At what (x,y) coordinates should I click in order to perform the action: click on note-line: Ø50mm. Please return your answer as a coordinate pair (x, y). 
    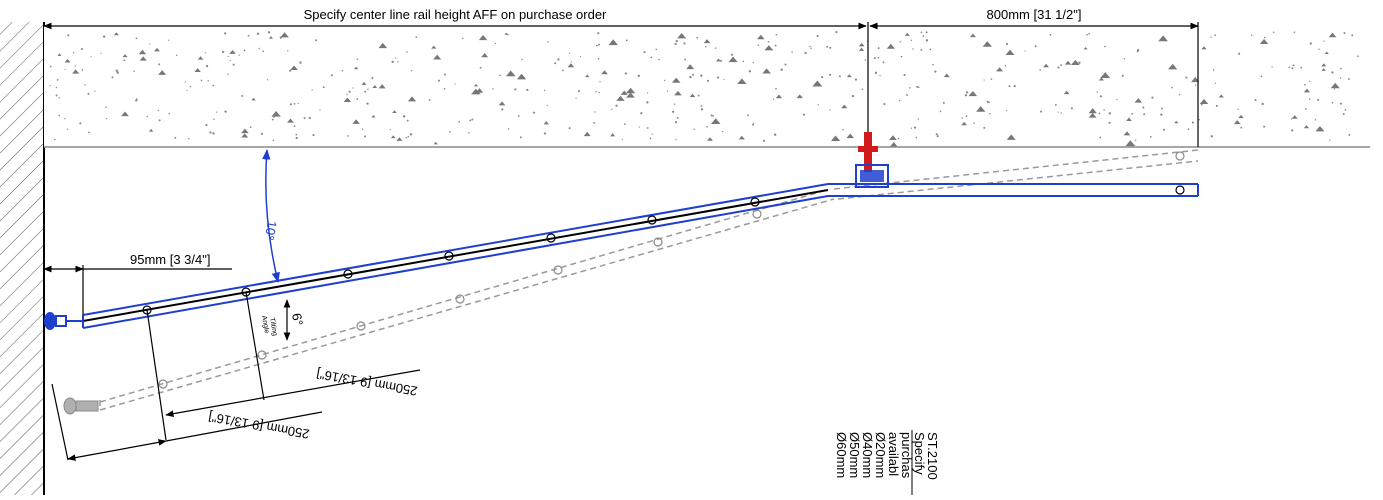
    Looking at the image, I should click on (854, 455).